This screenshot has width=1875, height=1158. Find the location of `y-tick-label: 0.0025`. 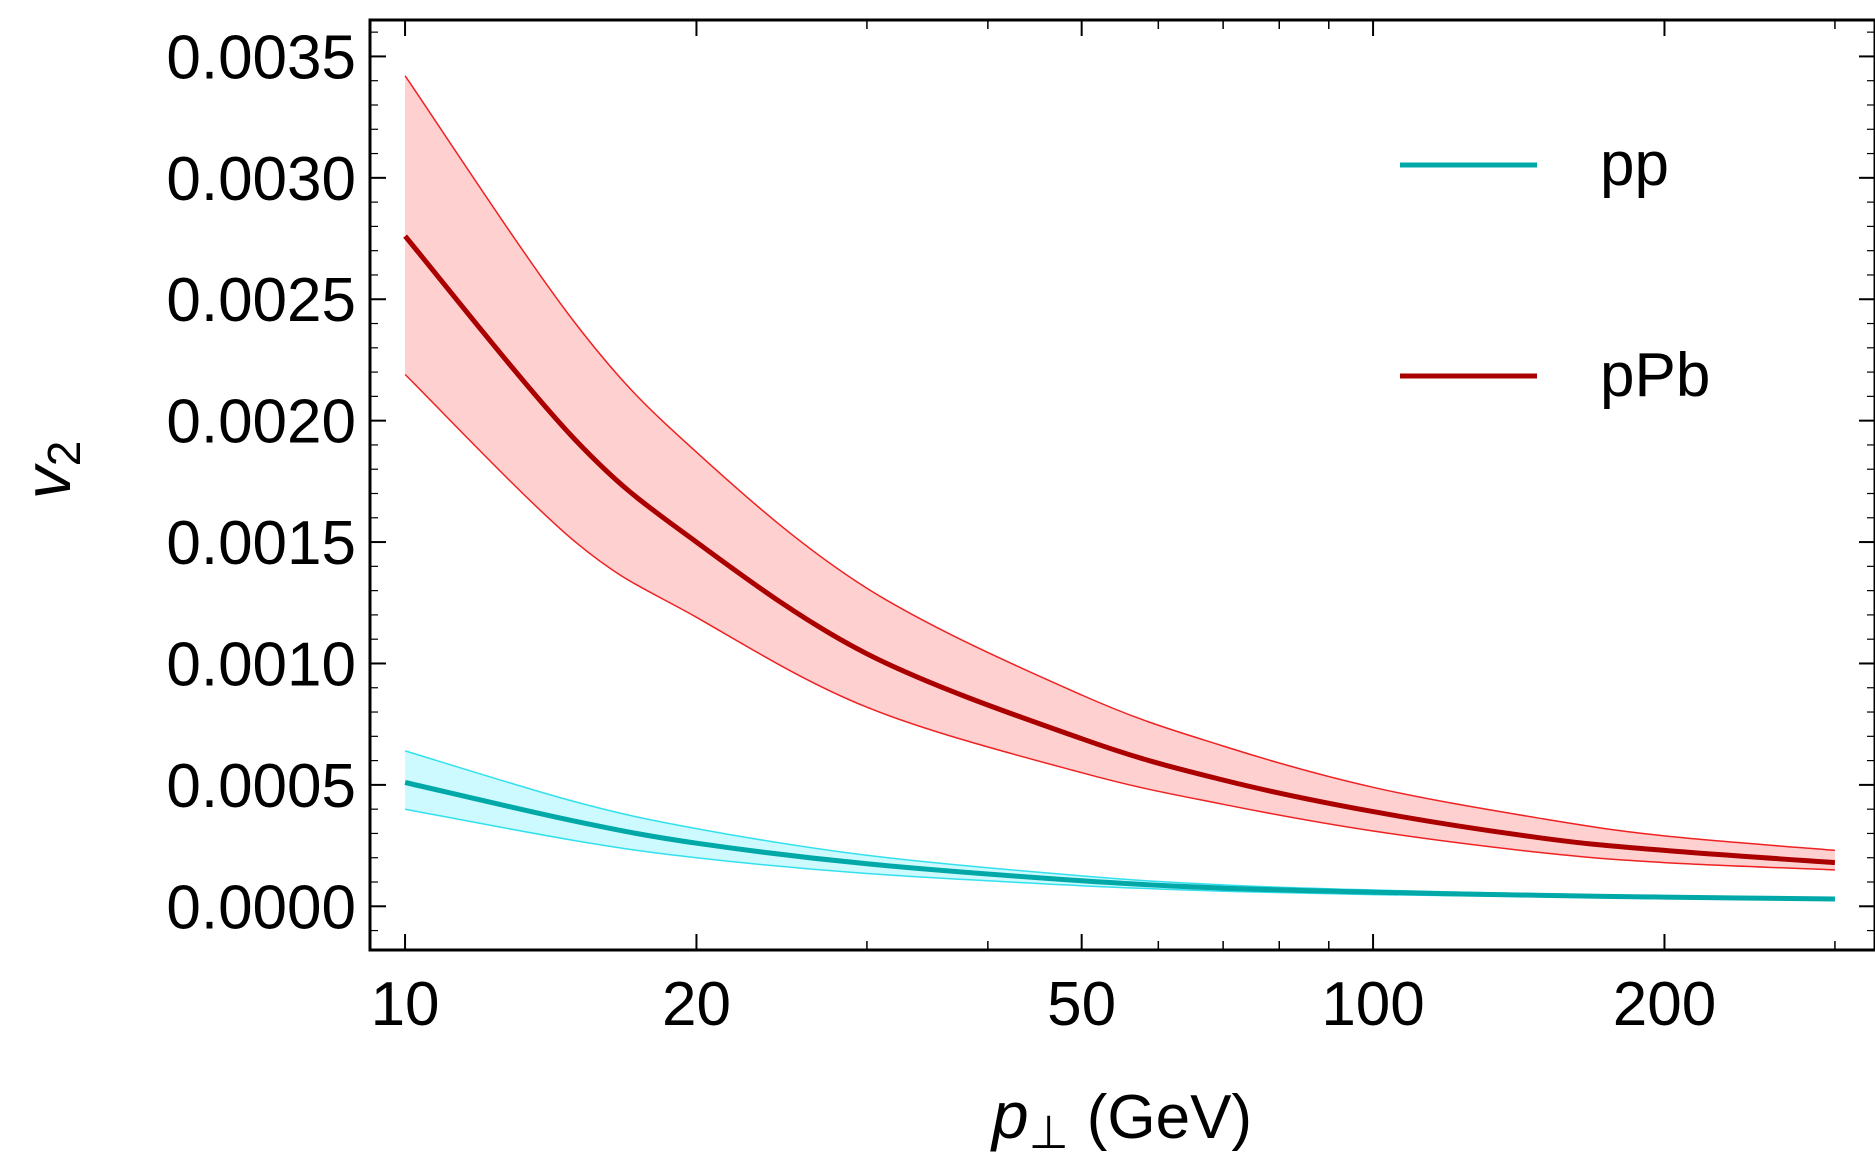

y-tick-label: 0.0025 is located at coordinates (261, 300).